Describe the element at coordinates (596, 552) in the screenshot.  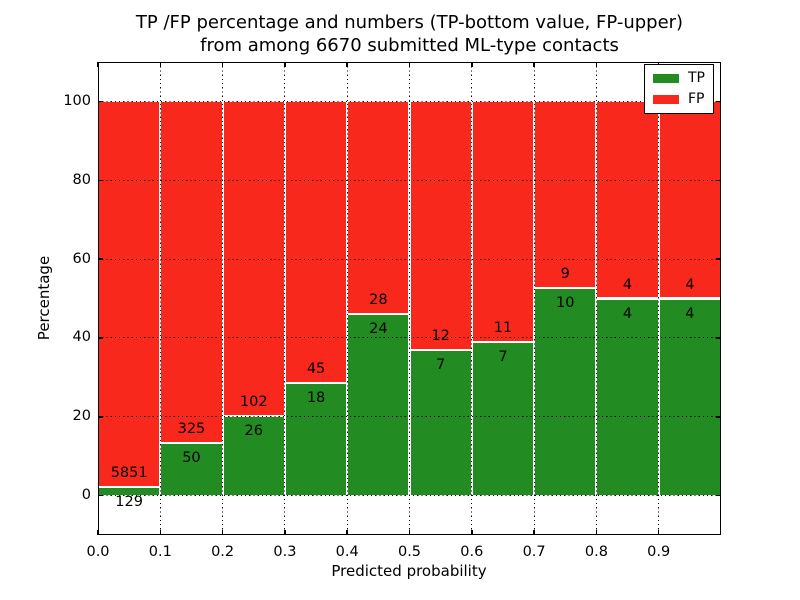
I see `x-tick-label: 0.8` at that location.